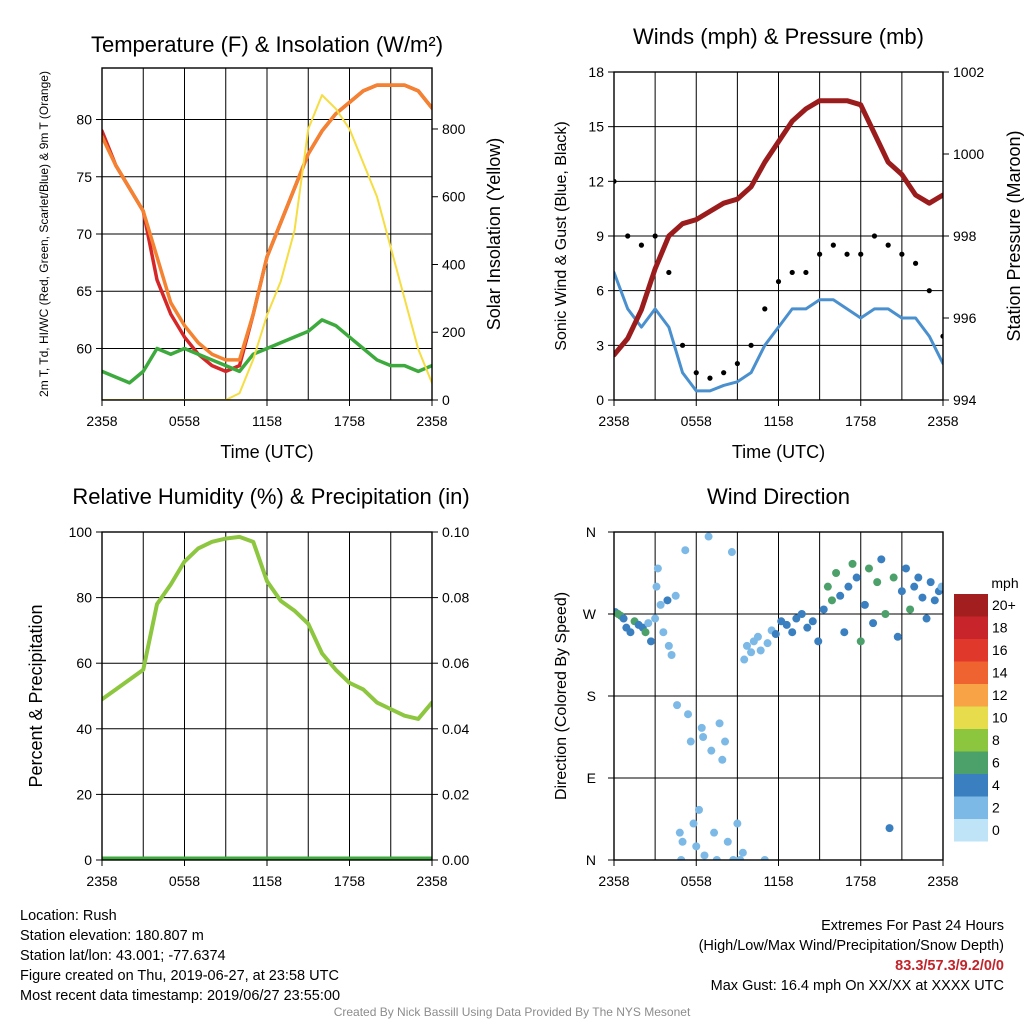 This screenshot has height=1024, width=1024. Describe the element at coordinates (455, 729) in the screenshot. I see `y2-tick-label: 0.04` at that location.